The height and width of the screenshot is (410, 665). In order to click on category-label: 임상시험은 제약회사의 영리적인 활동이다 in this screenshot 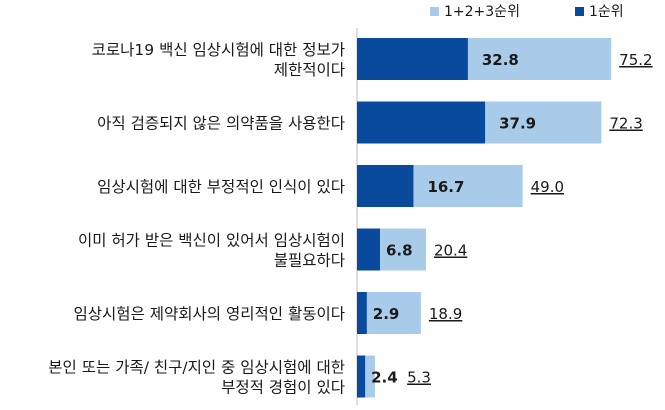, I will do `click(209, 314)`.